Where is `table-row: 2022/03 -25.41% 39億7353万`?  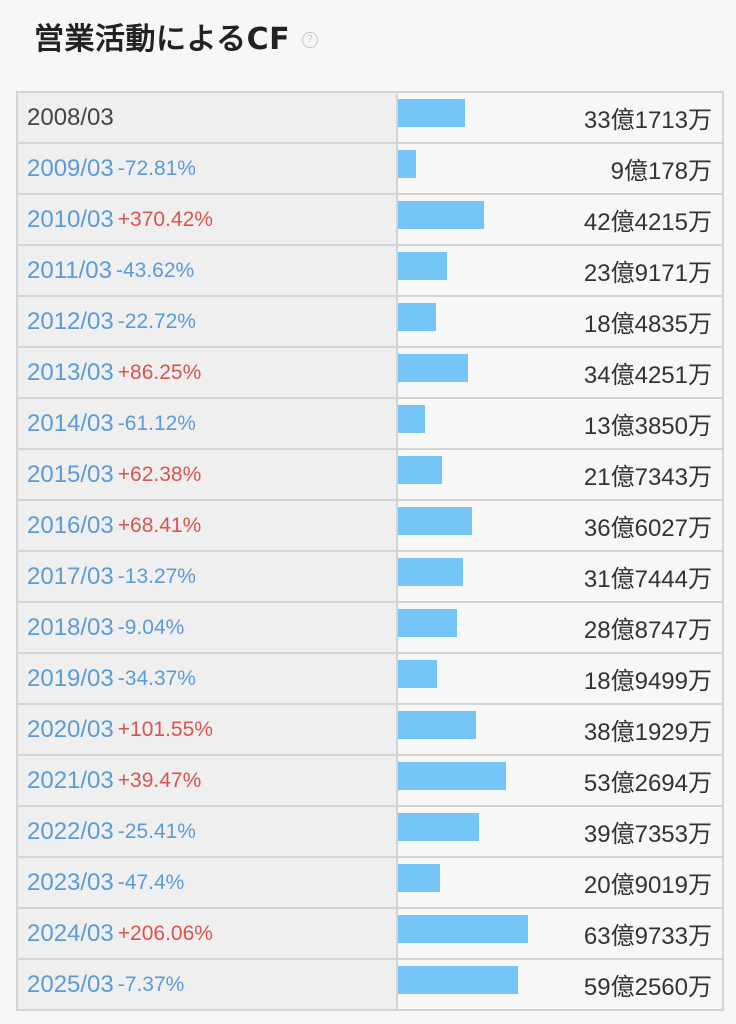 table-row: 2022/03 -25.41% 39億7353万 is located at coordinates (370, 831).